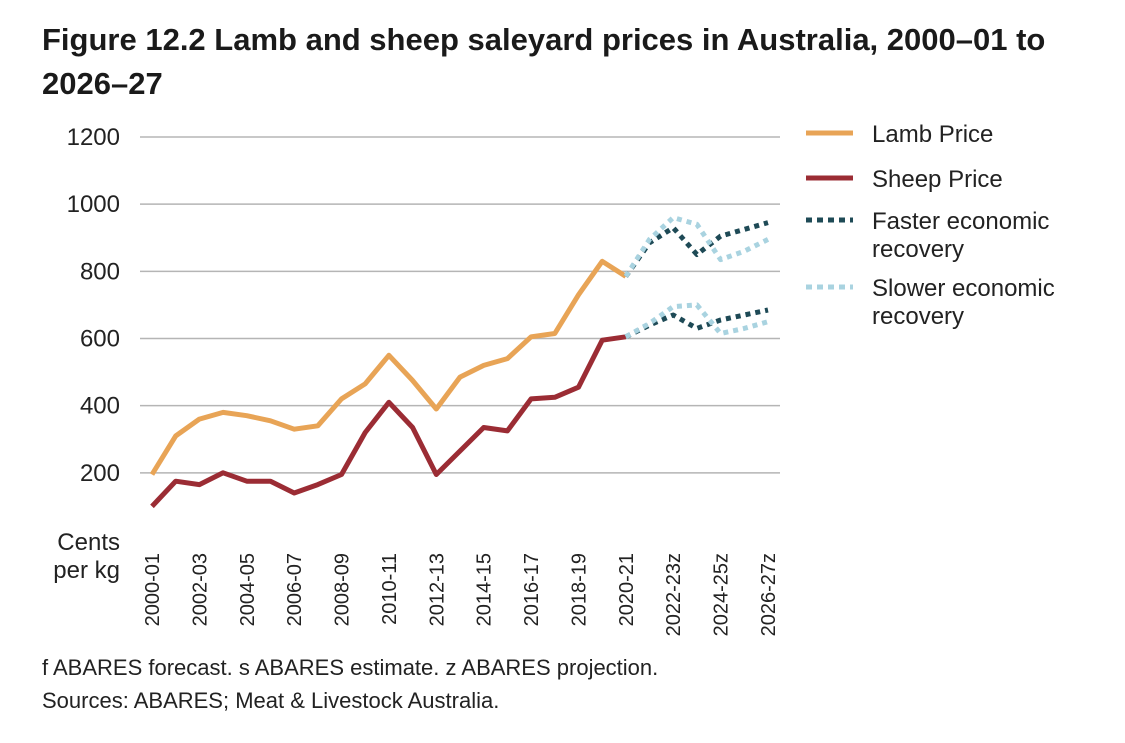 Image resolution: width=1125 pixels, height=743 pixels. What do you see at coordinates (93, 204) in the screenshot?
I see `y-tick-label-1000: 1000` at bounding box center [93, 204].